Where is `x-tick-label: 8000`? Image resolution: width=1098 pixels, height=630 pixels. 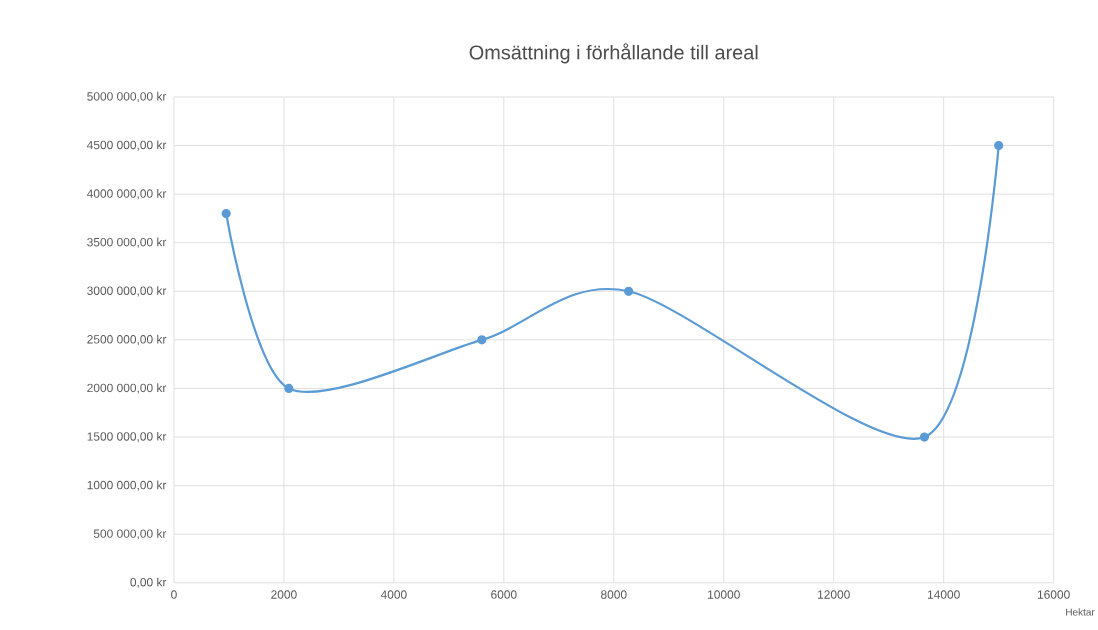
x-tick-label: 8000 is located at coordinates (614, 594).